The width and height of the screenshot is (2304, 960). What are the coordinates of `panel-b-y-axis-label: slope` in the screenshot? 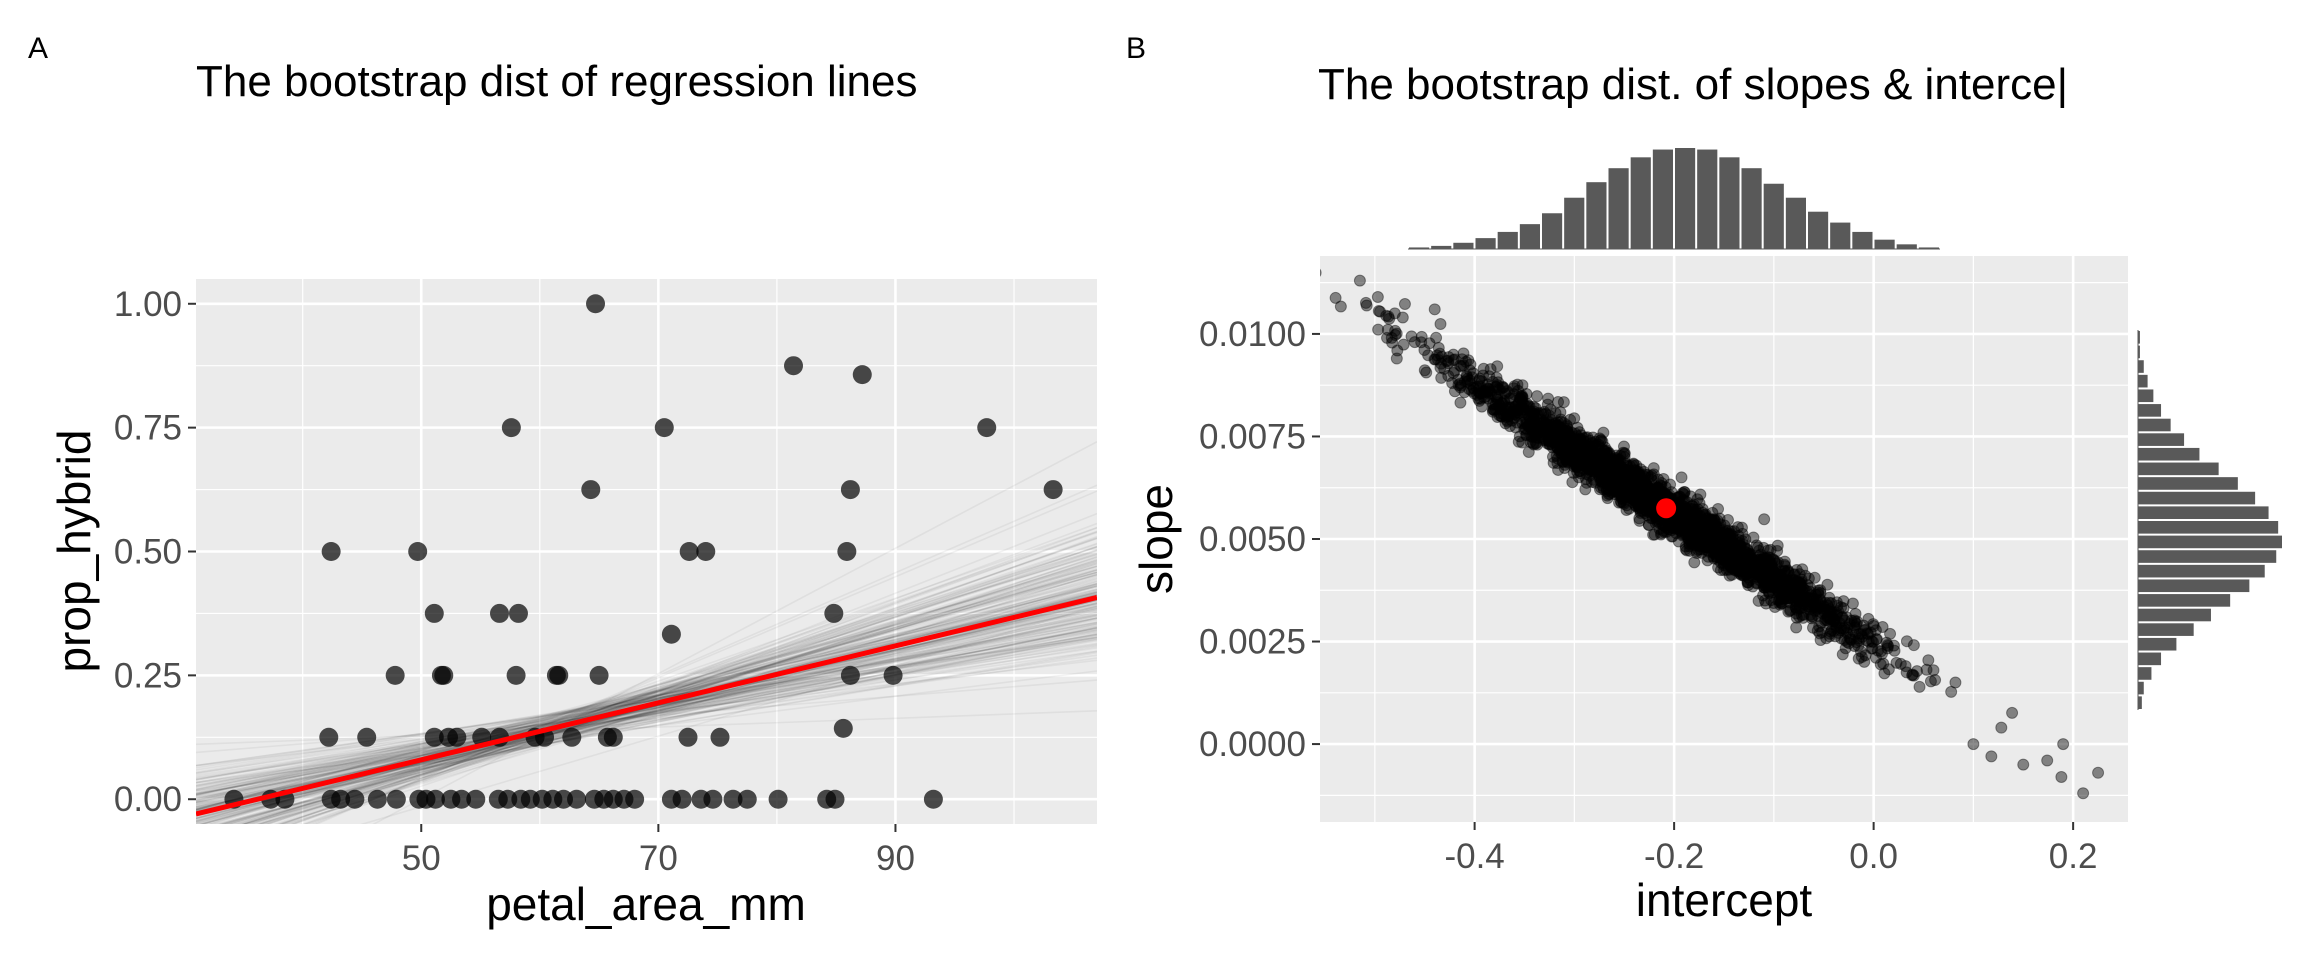 It's located at (1156, 539).